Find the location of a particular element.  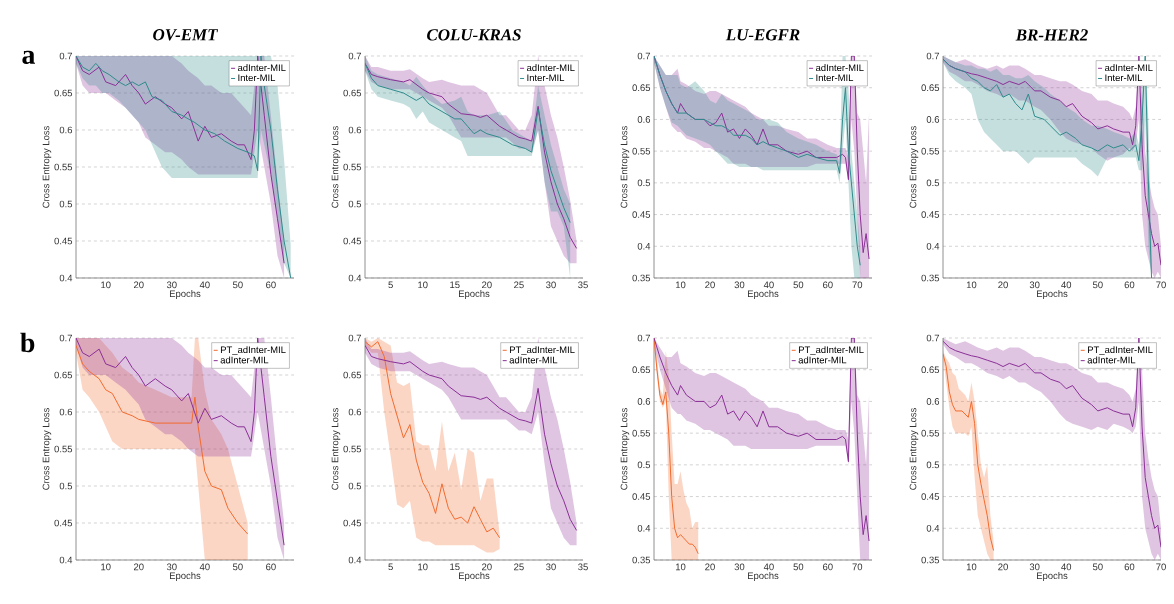

text: b is located at coordinates (27, 342).